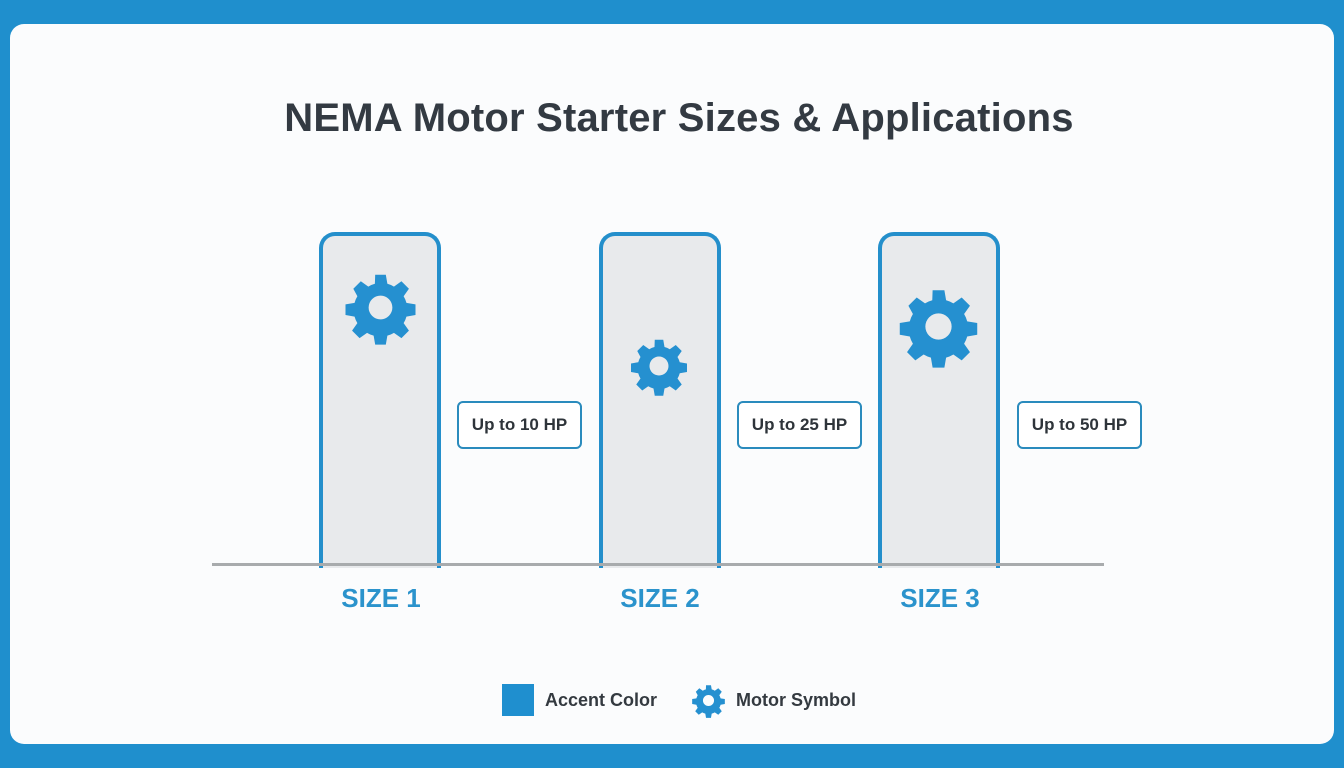 The height and width of the screenshot is (768, 1344). What do you see at coordinates (658, 564) in the screenshot?
I see `baseline-axis` at bounding box center [658, 564].